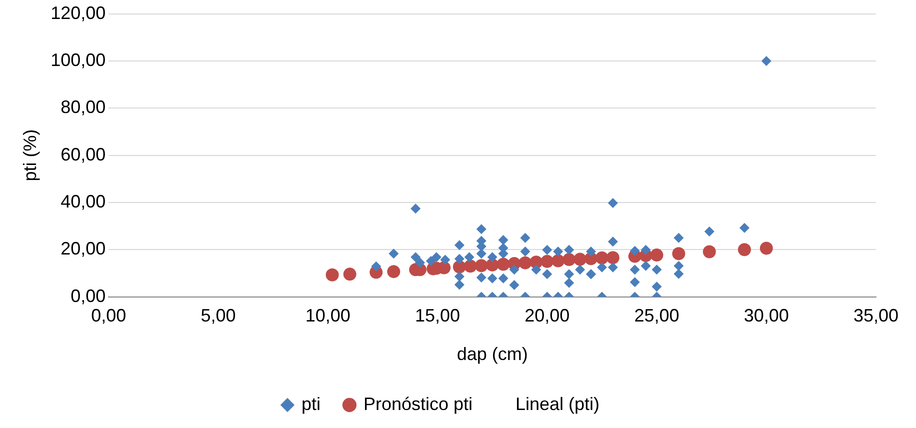  I want to click on y-tick-label: 60,00, so click(83, 154).